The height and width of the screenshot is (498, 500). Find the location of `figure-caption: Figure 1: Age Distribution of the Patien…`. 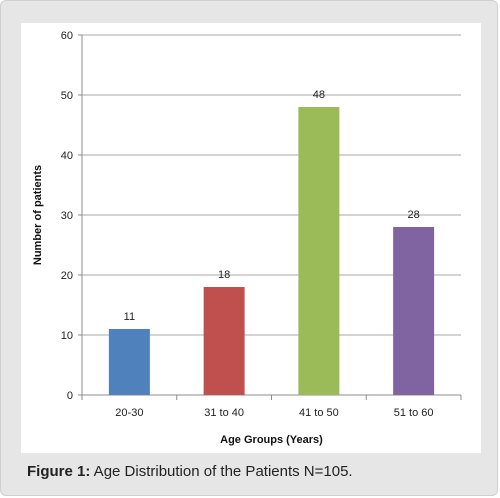

figure-caption: Figure 1: Age Distribution of the Patien… is located at coordinates (190, 471).